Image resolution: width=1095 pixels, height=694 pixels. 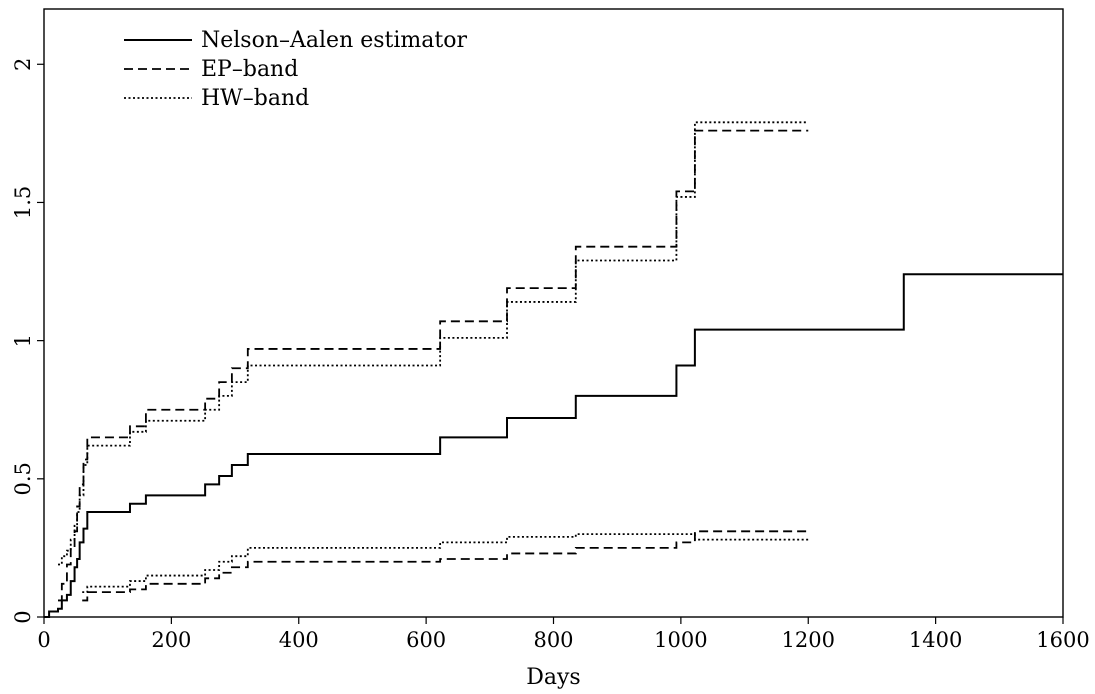 I want to click on x-tick-label: 1400, so click(x=935, y=640).